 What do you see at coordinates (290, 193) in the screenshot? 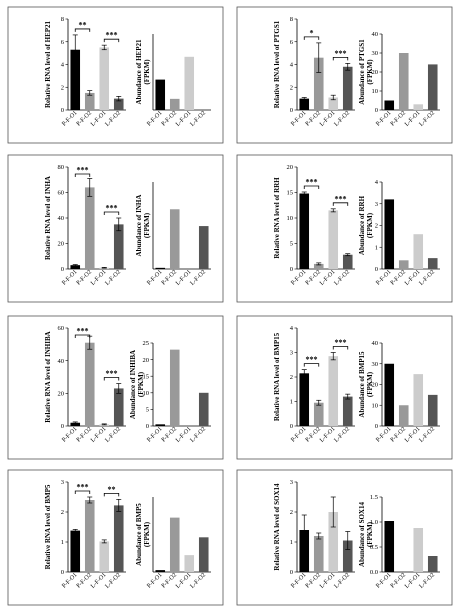
I see `y-tick-label: 15` at bounding box center [290, 193].